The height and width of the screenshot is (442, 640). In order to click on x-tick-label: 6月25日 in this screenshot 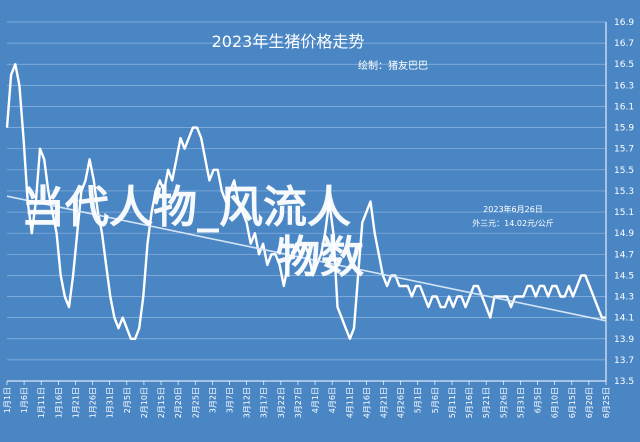, I will do `click(606, 402)`.